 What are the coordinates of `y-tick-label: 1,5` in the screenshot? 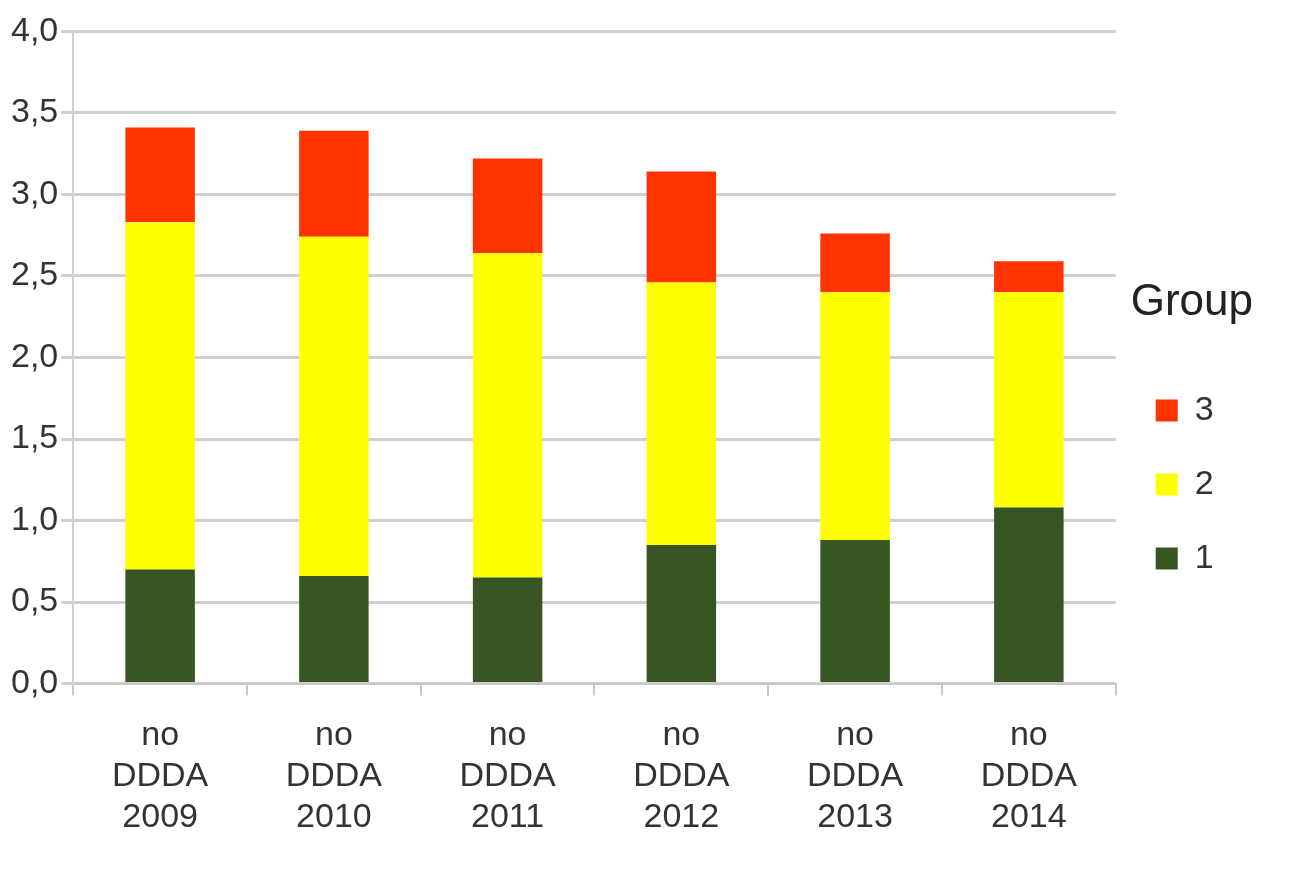 It's located at (35, 436).